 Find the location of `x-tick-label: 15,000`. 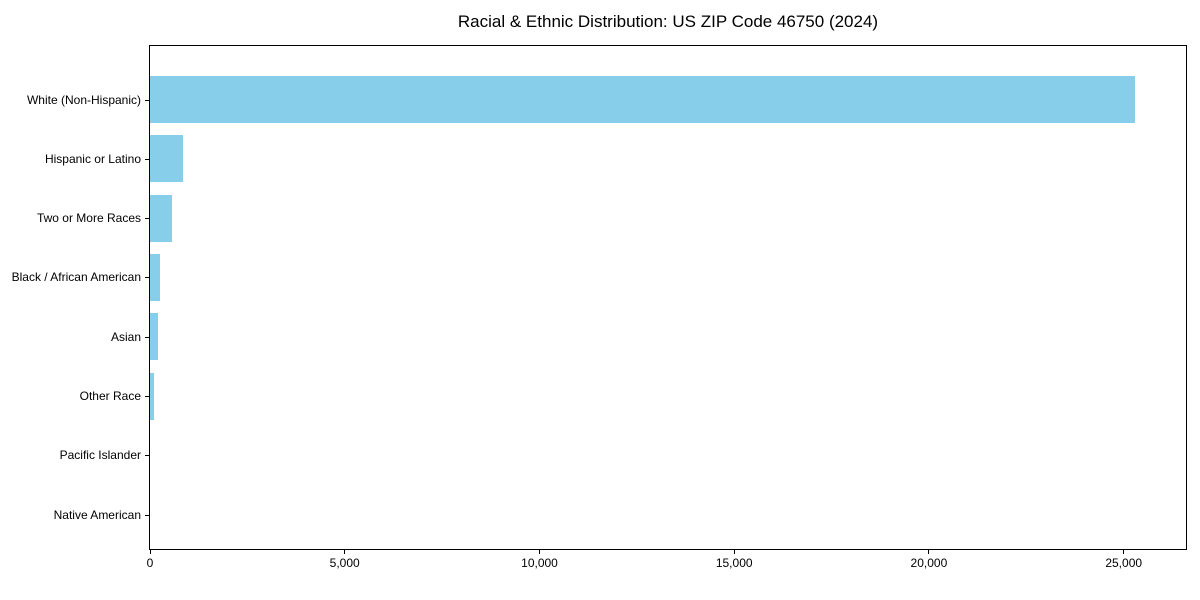

x-tick-label: 15,000 is located at coordinates (734, 563).